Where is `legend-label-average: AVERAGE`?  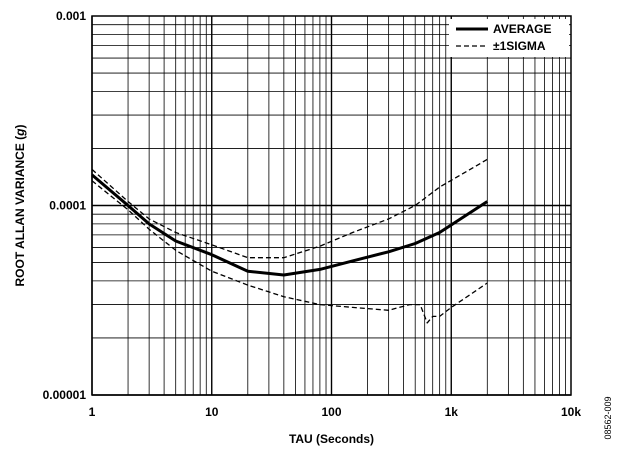
legend-label-average: AVERAGE is located at coordinates (522, 29).